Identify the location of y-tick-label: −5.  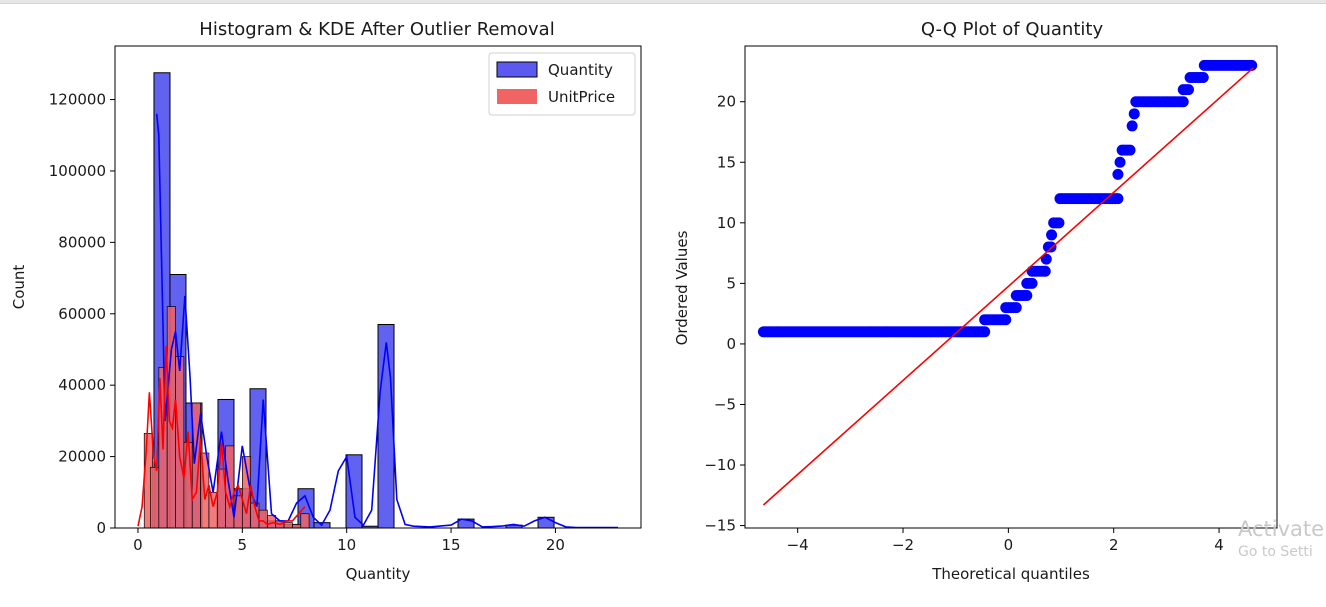
(725, 404).